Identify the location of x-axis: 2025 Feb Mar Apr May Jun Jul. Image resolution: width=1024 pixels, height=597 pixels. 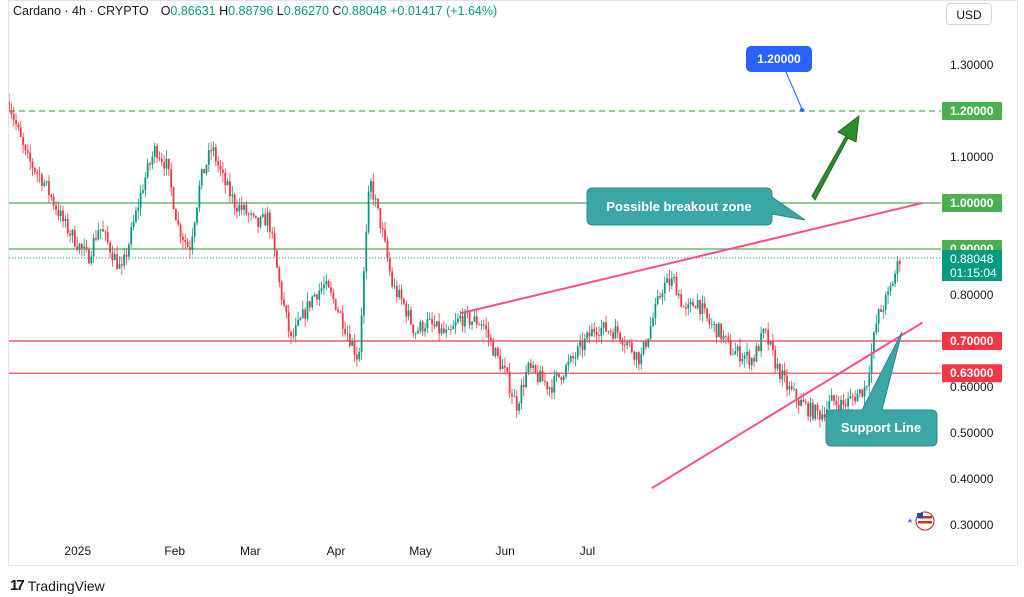
(329, 551).